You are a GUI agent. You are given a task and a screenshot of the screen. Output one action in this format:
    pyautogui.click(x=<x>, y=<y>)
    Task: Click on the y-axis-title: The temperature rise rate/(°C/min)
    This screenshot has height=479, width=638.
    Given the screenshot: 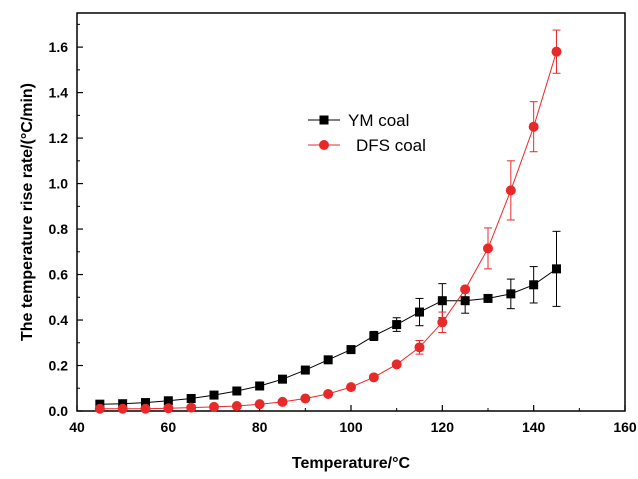 What is the action you would take?
    pyautogui.click(x=27, y=212)
    